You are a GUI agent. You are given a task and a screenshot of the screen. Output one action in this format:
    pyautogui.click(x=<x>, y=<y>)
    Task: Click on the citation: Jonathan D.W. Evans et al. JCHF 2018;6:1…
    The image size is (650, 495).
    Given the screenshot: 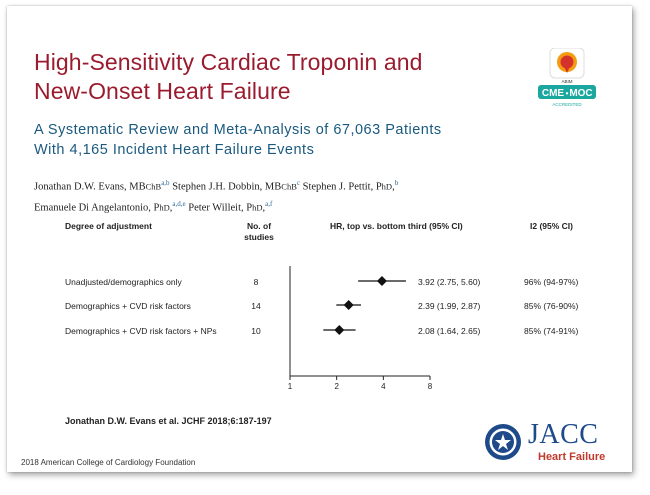 What is the action you would take?
    pyautogui.click(x=168, y=421)
    